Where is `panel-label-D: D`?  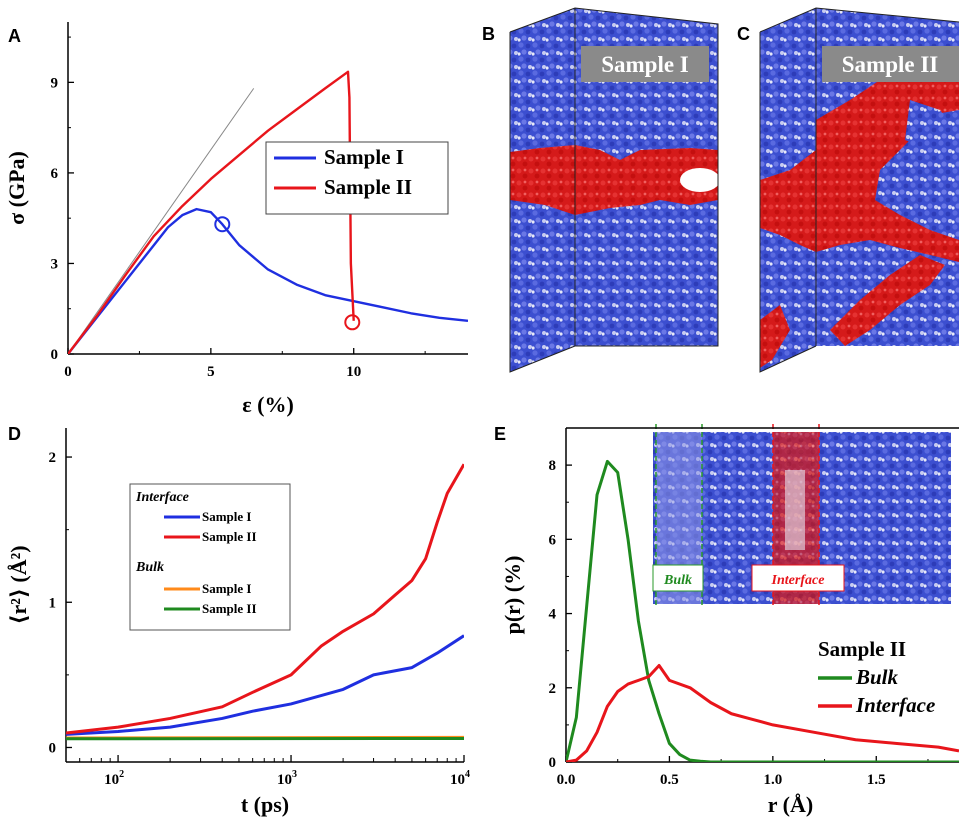
panel-label-D: D is located at coordinates (14, 434).